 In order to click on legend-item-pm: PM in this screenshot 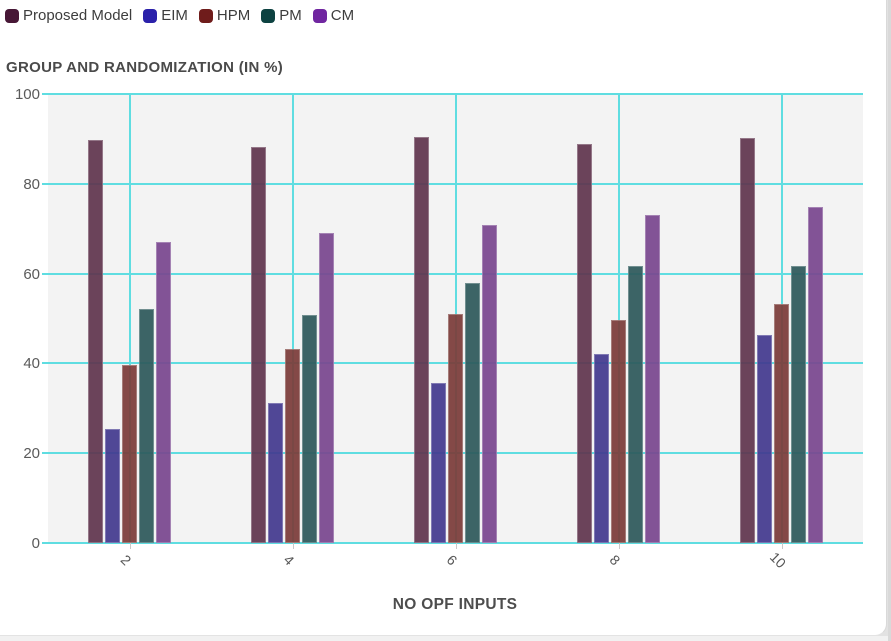, I will do `click(281, 15)`.